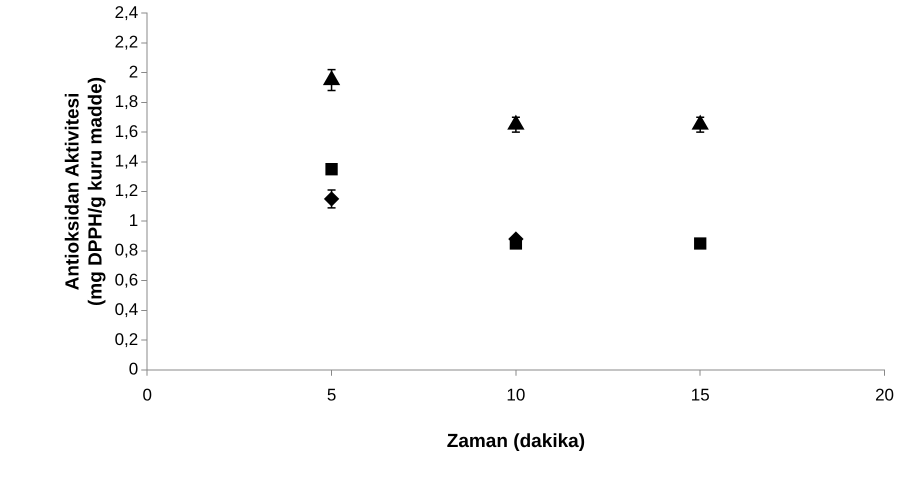 Image resolution: width=904 pixels, height=479 pixels. Describe the element at coordinates (126, 190) in the screenshot. I see `y-tick-label: 1,2` at that location.